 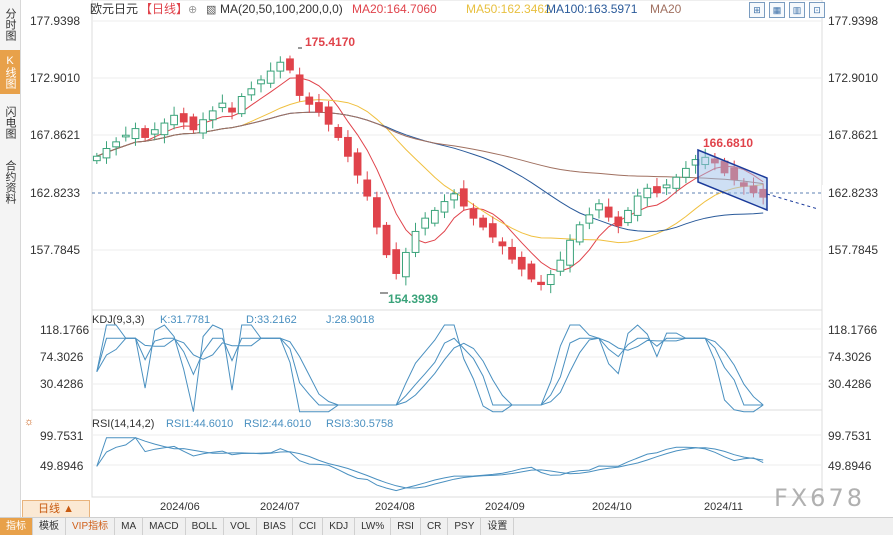 I want to click on ma-params: MA(20,50,100,200,0,0), so click(x=281, y=9).